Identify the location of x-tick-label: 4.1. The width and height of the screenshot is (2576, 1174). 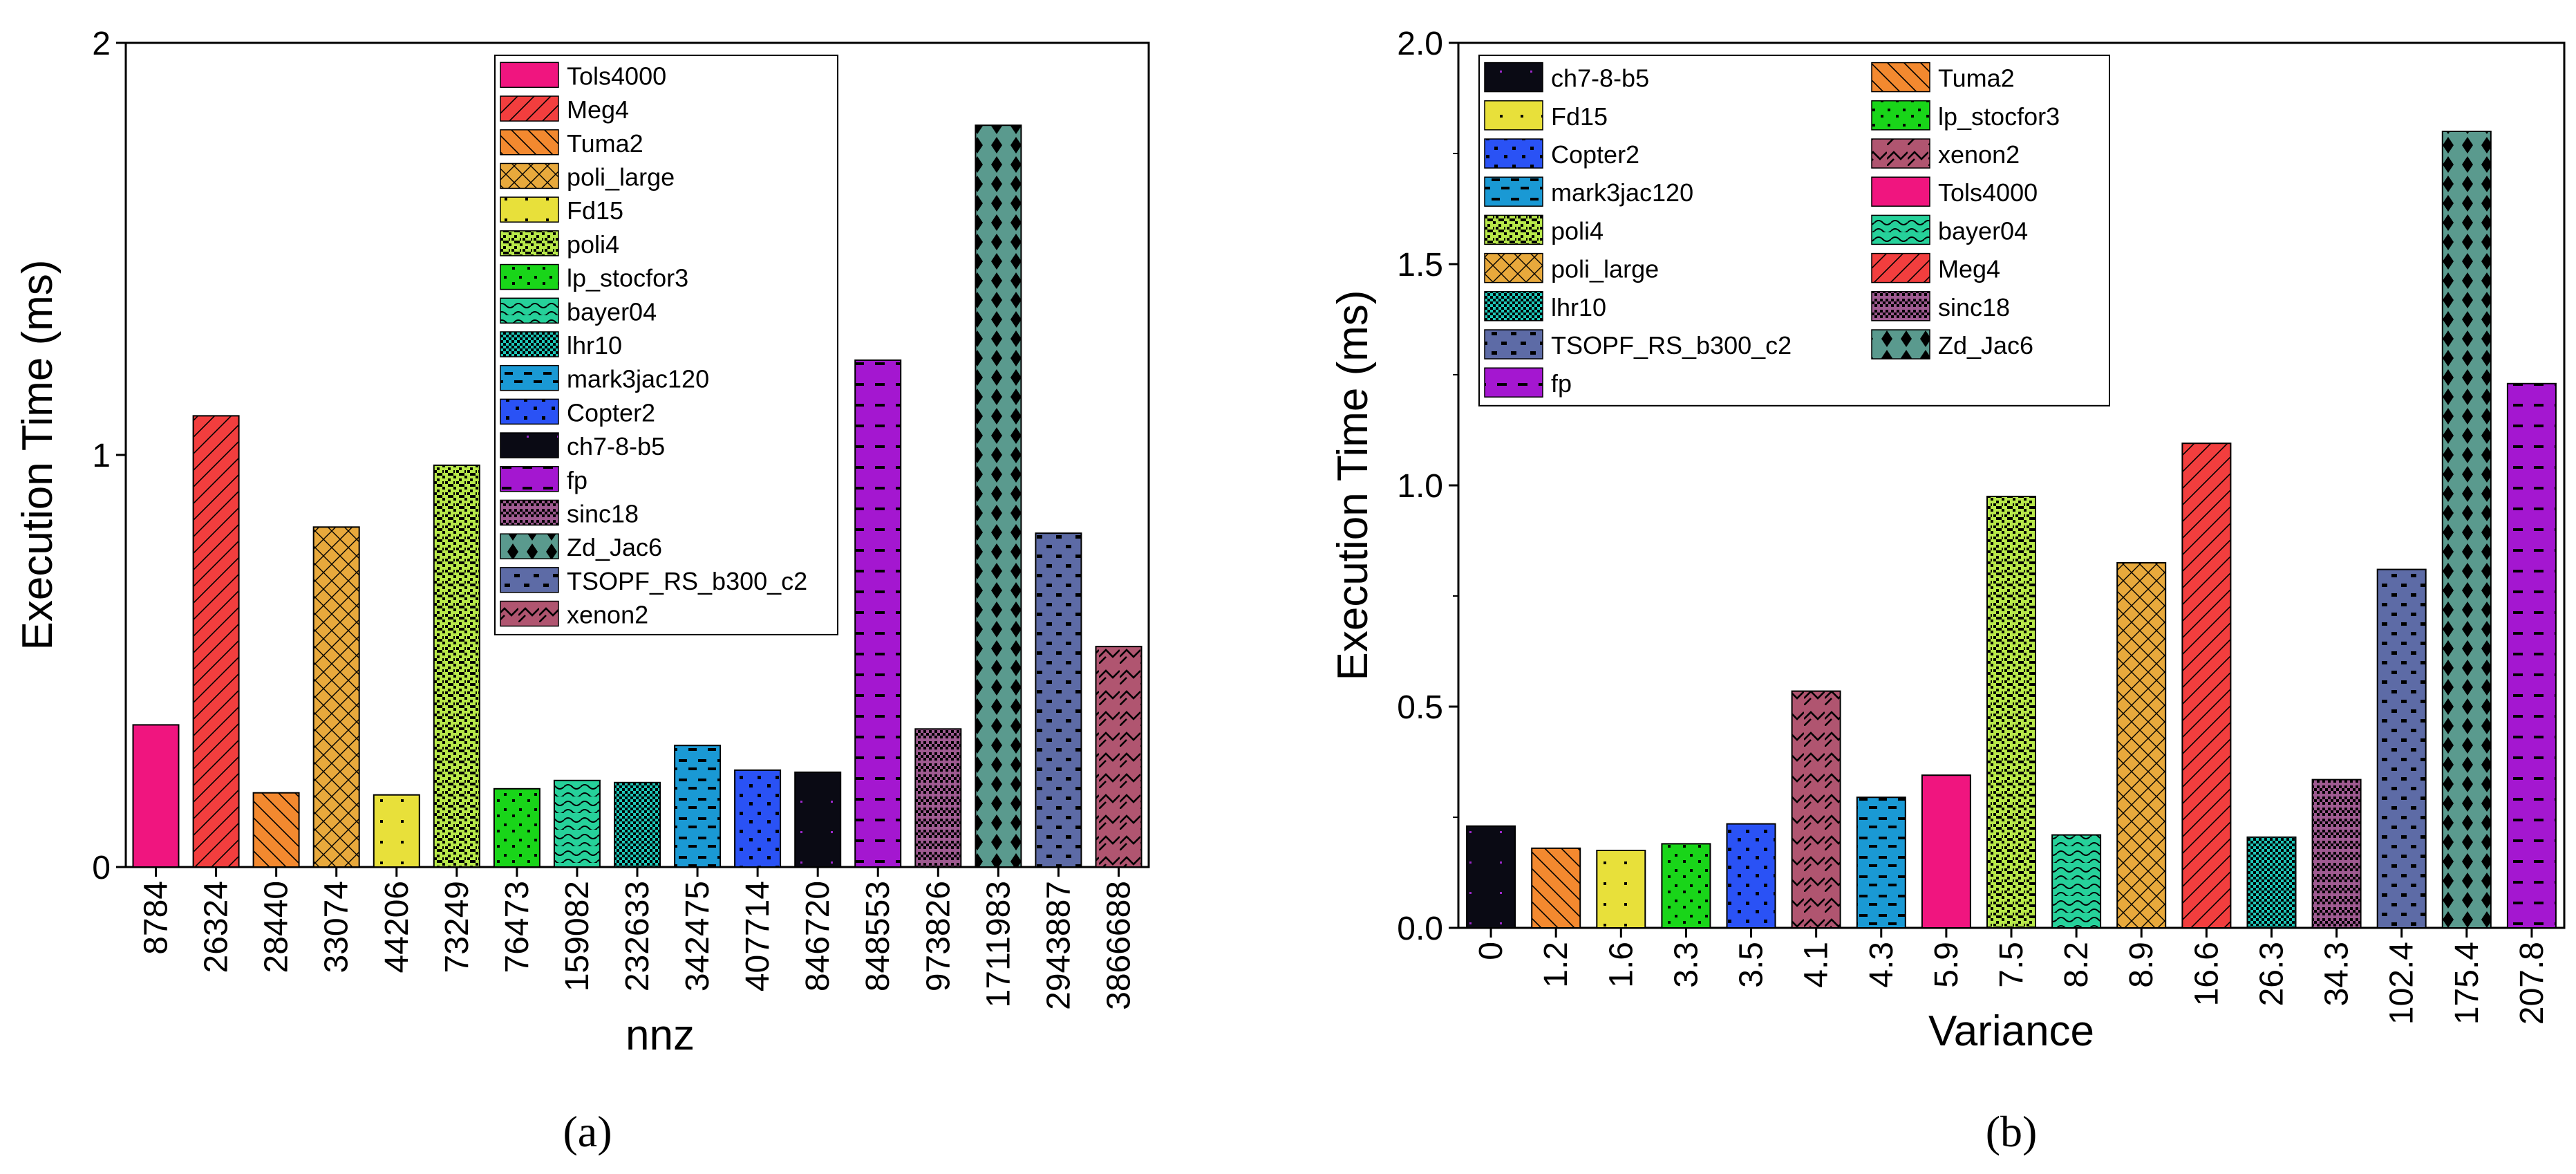
(1816, 965).